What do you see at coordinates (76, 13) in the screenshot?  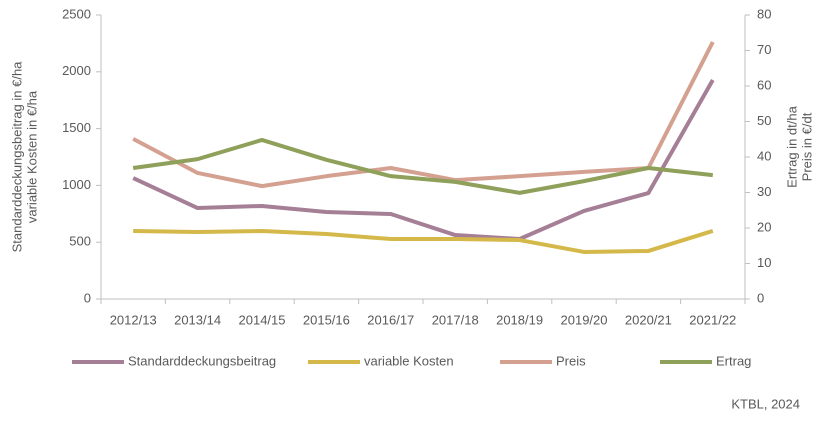 I see `y-tick-label: 2500` at bounding box center [76, 13].